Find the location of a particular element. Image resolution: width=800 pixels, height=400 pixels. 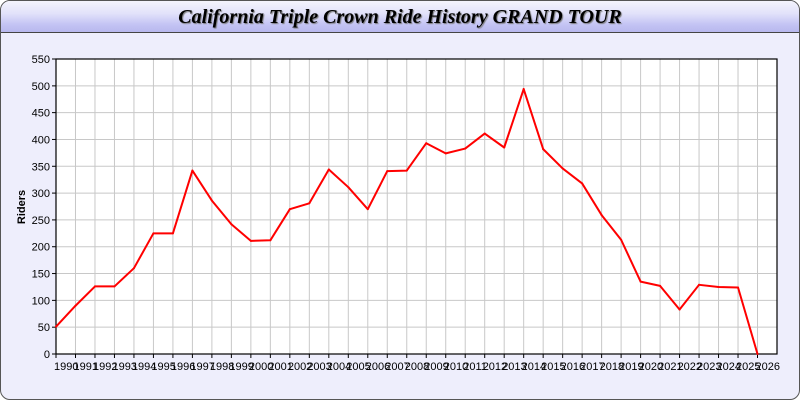

x-tick-label: 2002 is located at coordinates (300, 367).